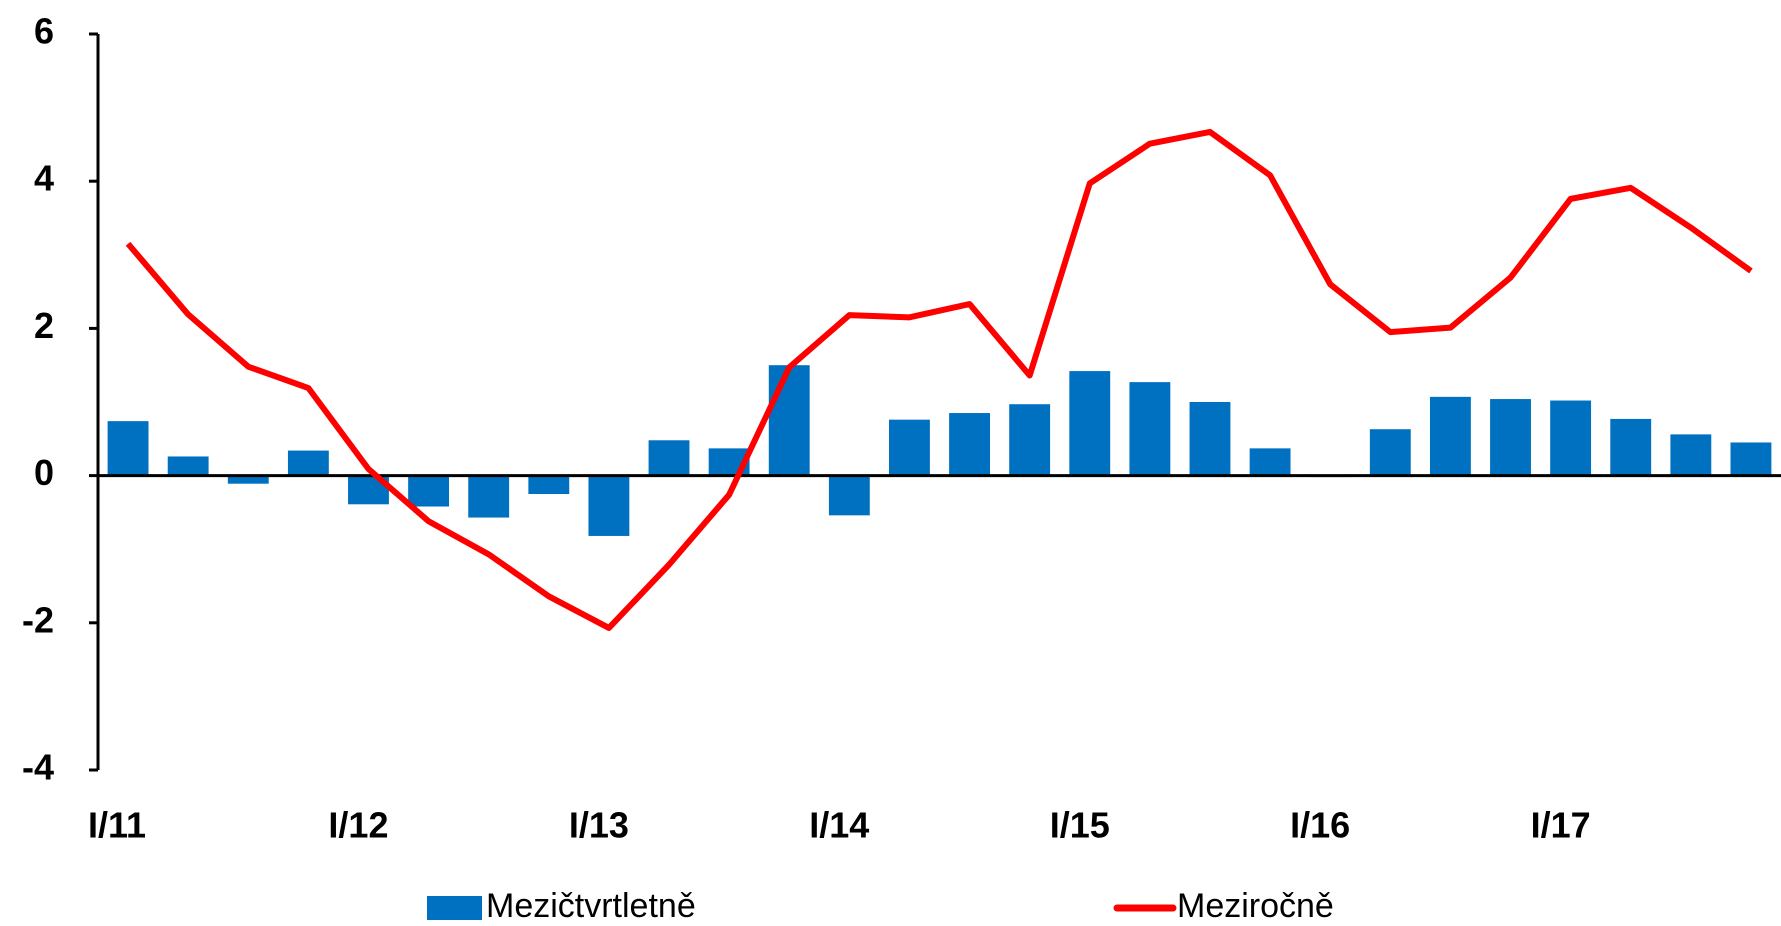  What do you see at coordinates (44, 472) in the screenshot?
I see `y-tick-label: 0` at bounding box center [44, 472].